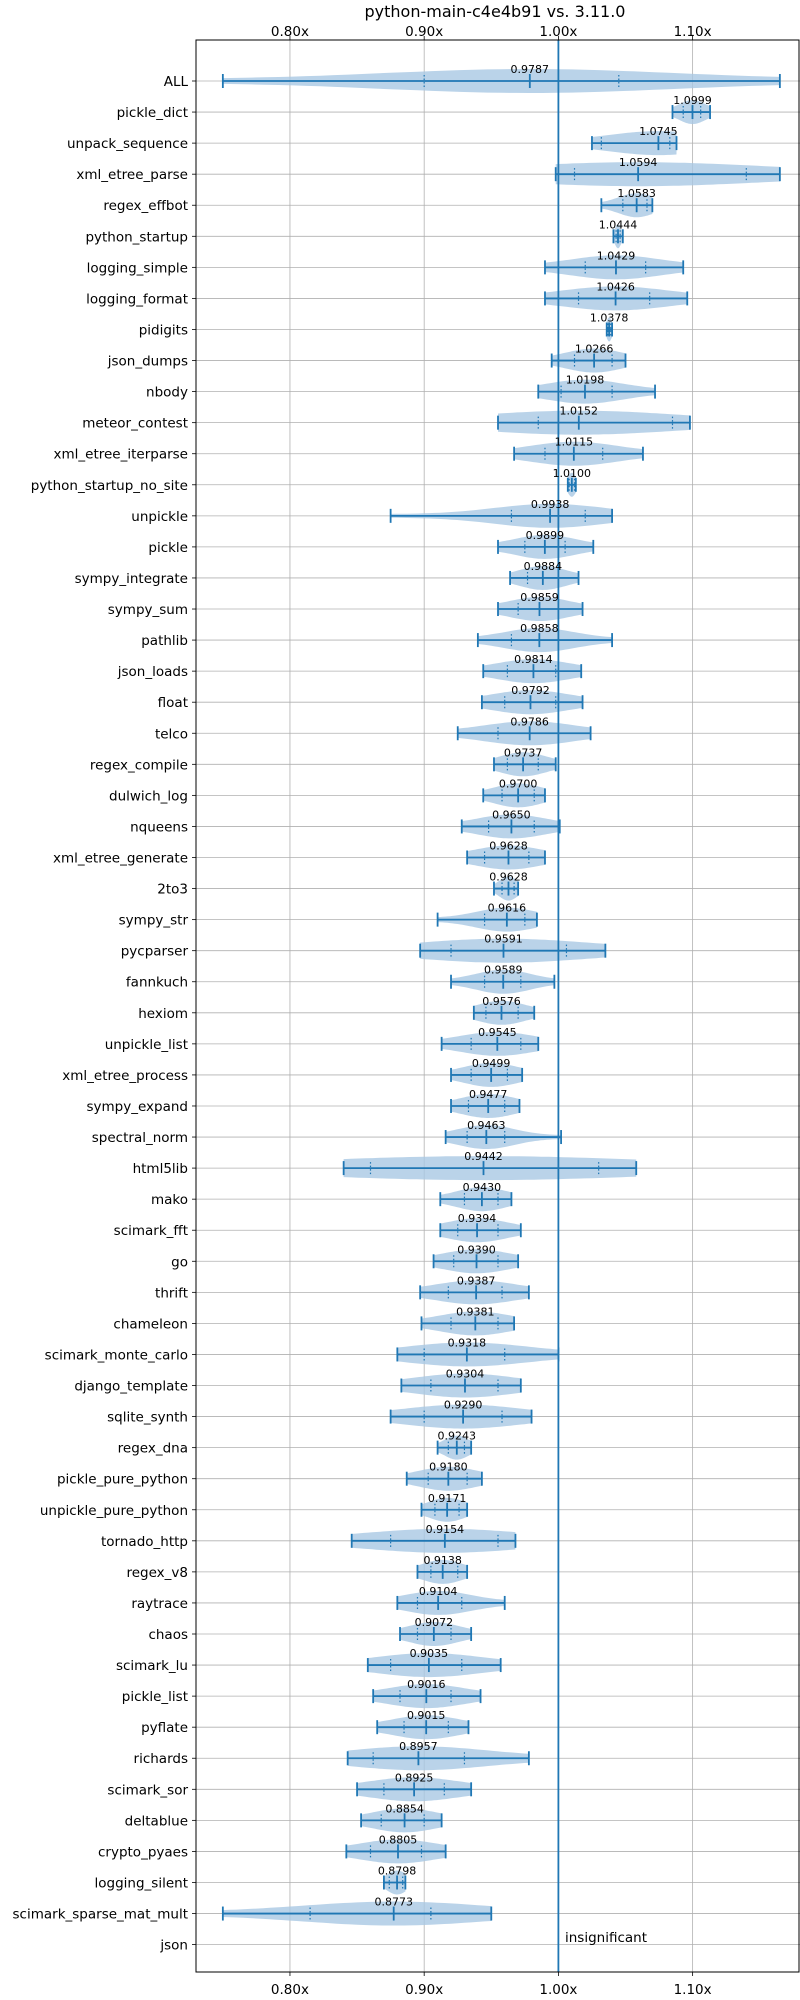  Describe the element at coordinates (518, 783) in the screenshot. I see `median-value-label: 0.9700` at that location.